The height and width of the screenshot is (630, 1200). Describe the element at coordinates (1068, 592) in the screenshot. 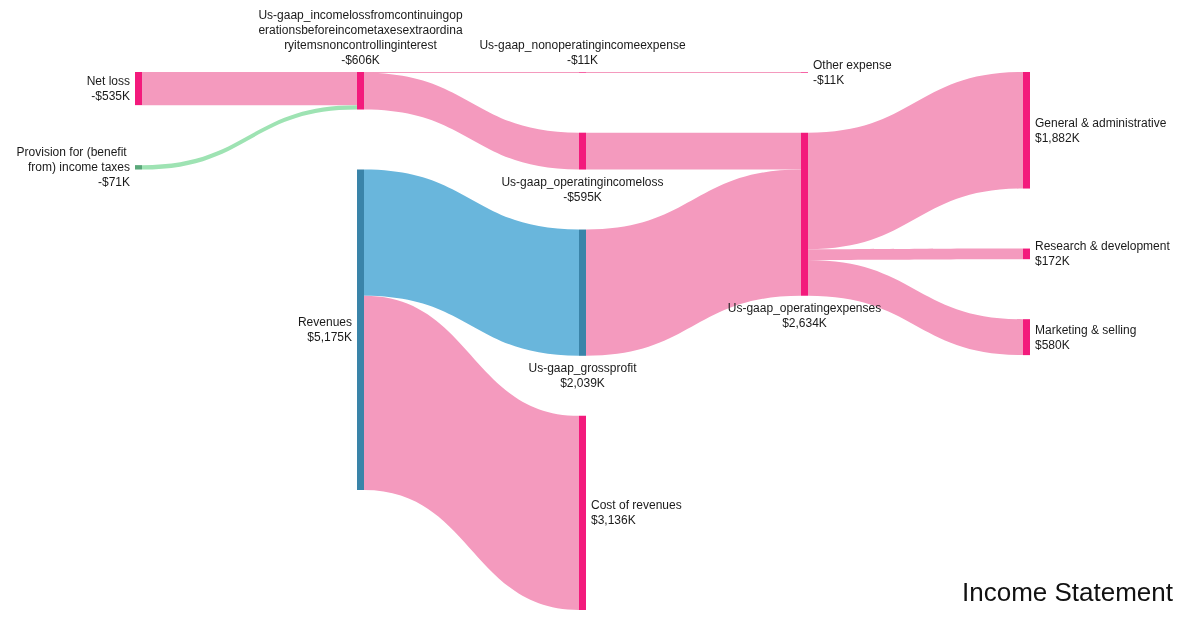

I see `text: Income Statement` at that location.